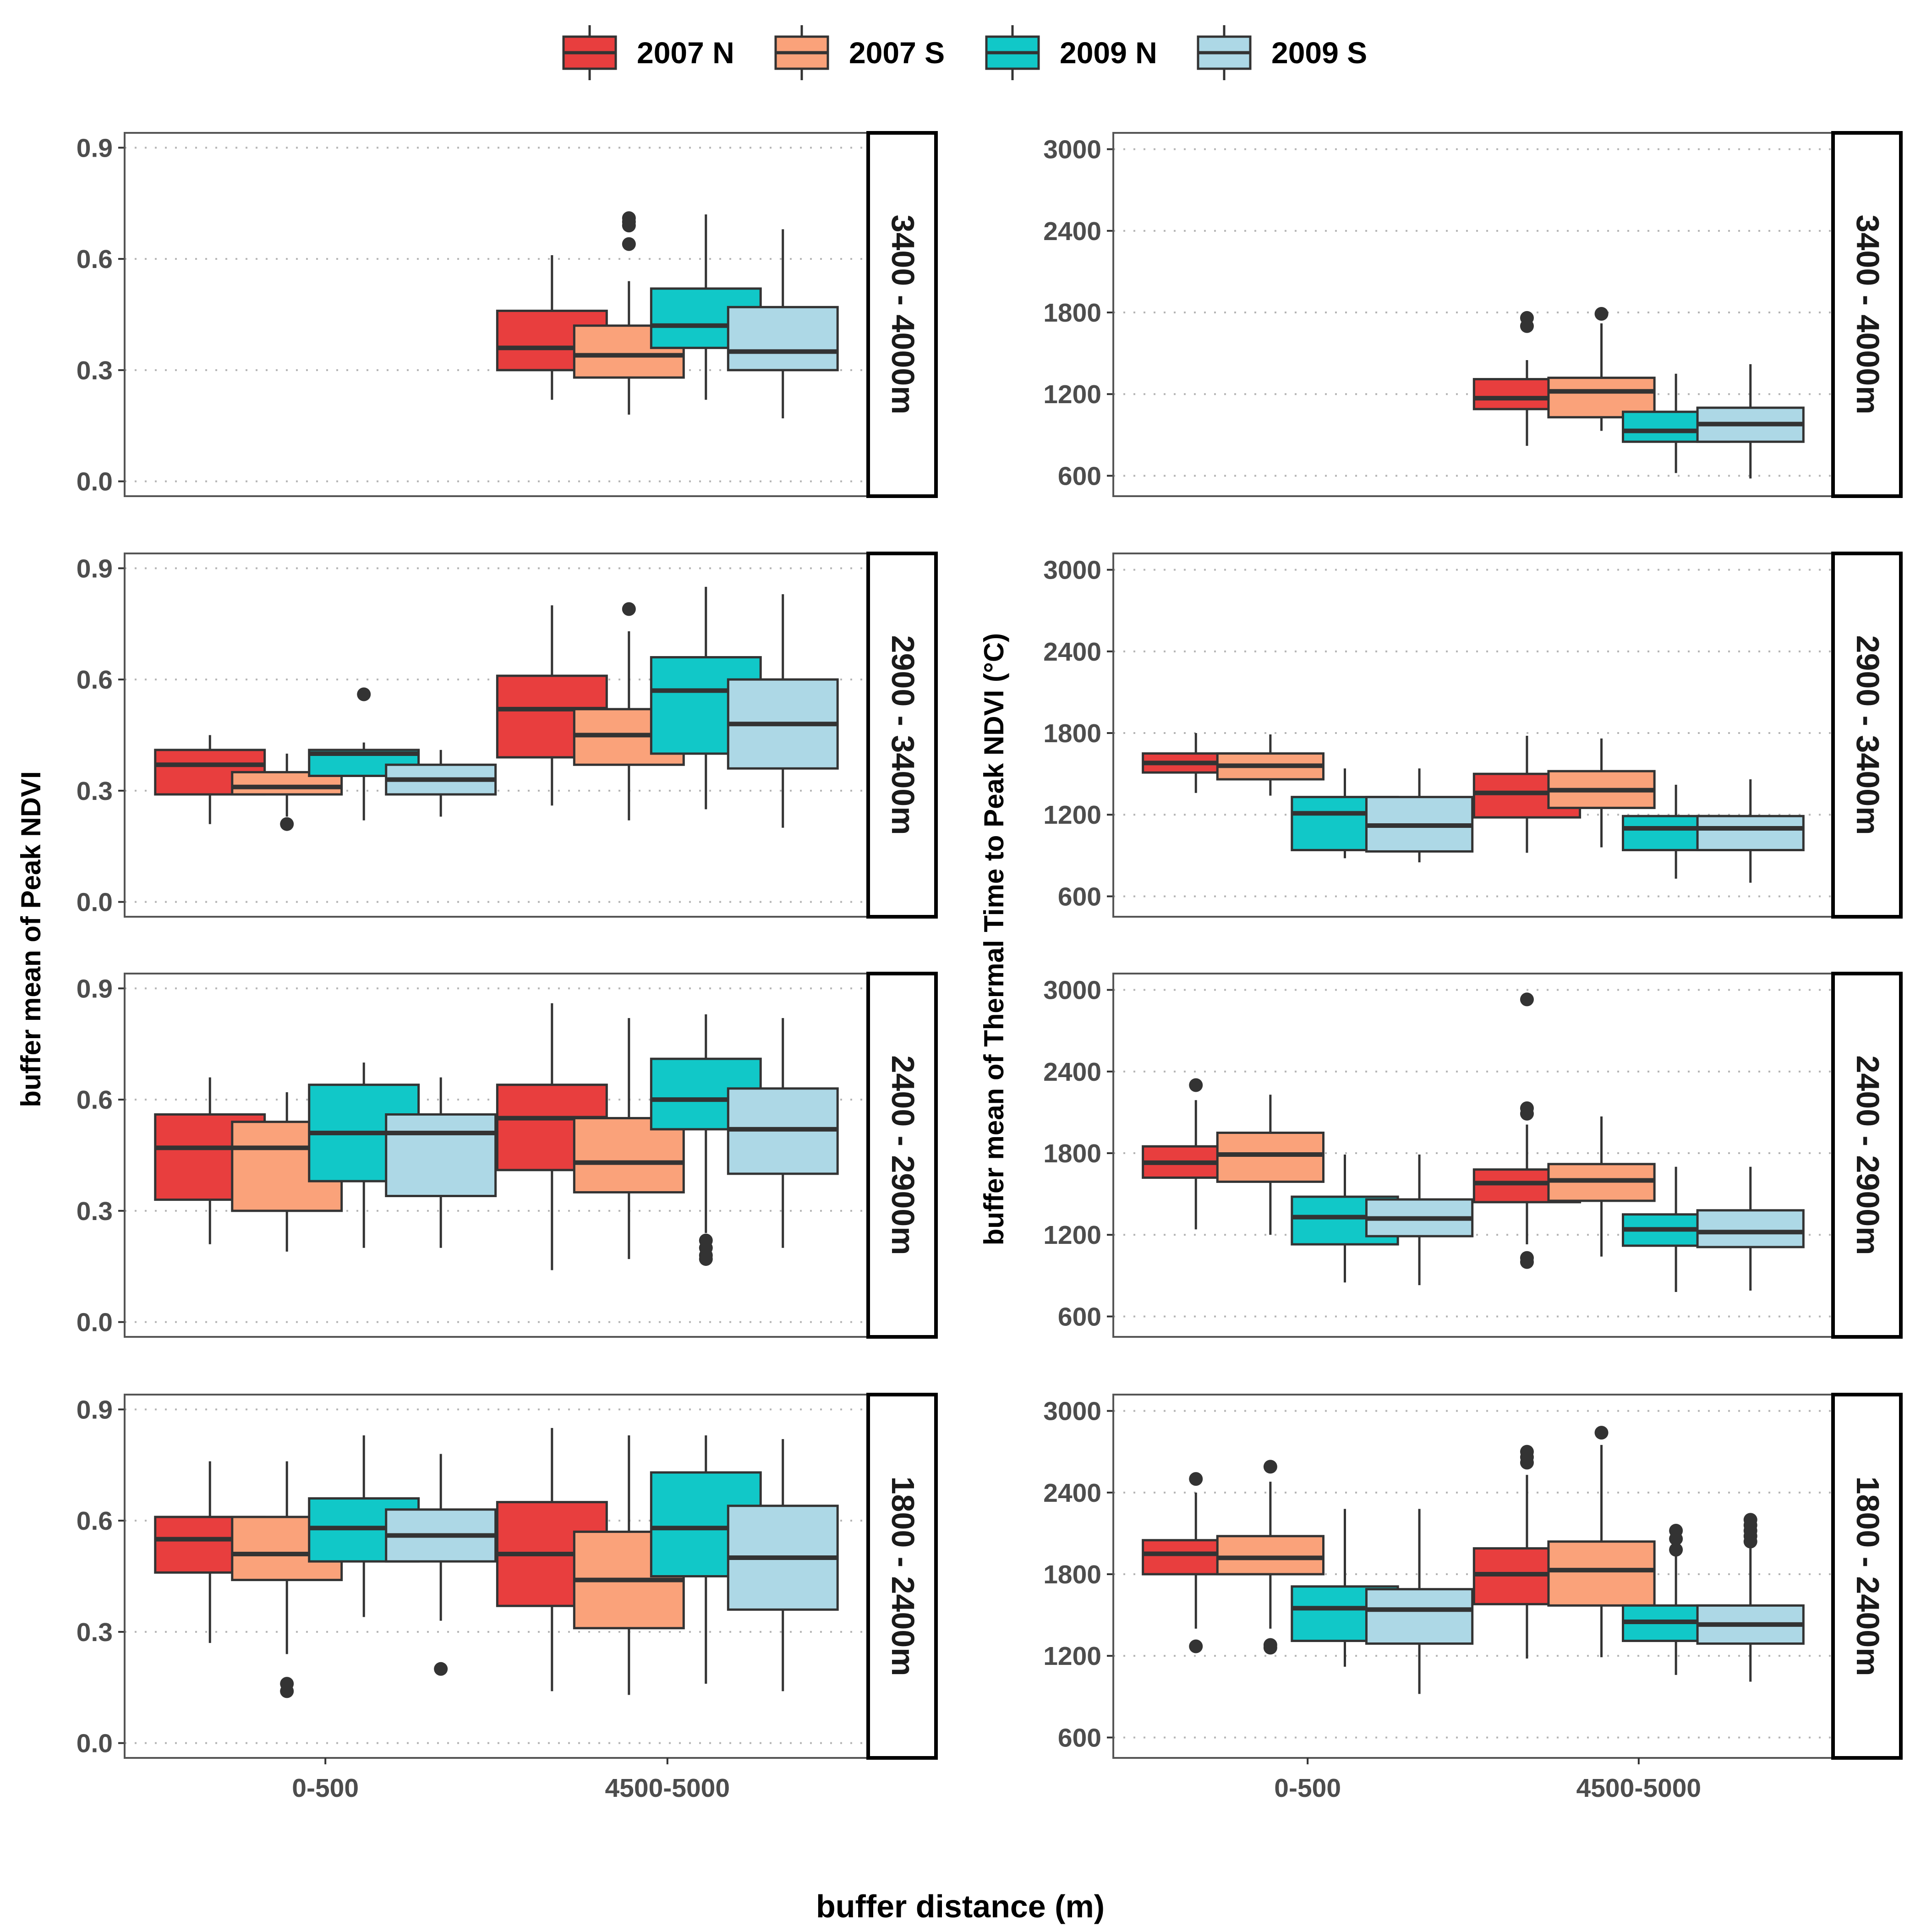 Image resolution: width=1921 pixels, height=1932 pixels. What do you see at coordinates (1319, 53) in the screenshot?
I see `legend-label: 2009 S` at bounding box center [1319, 53].